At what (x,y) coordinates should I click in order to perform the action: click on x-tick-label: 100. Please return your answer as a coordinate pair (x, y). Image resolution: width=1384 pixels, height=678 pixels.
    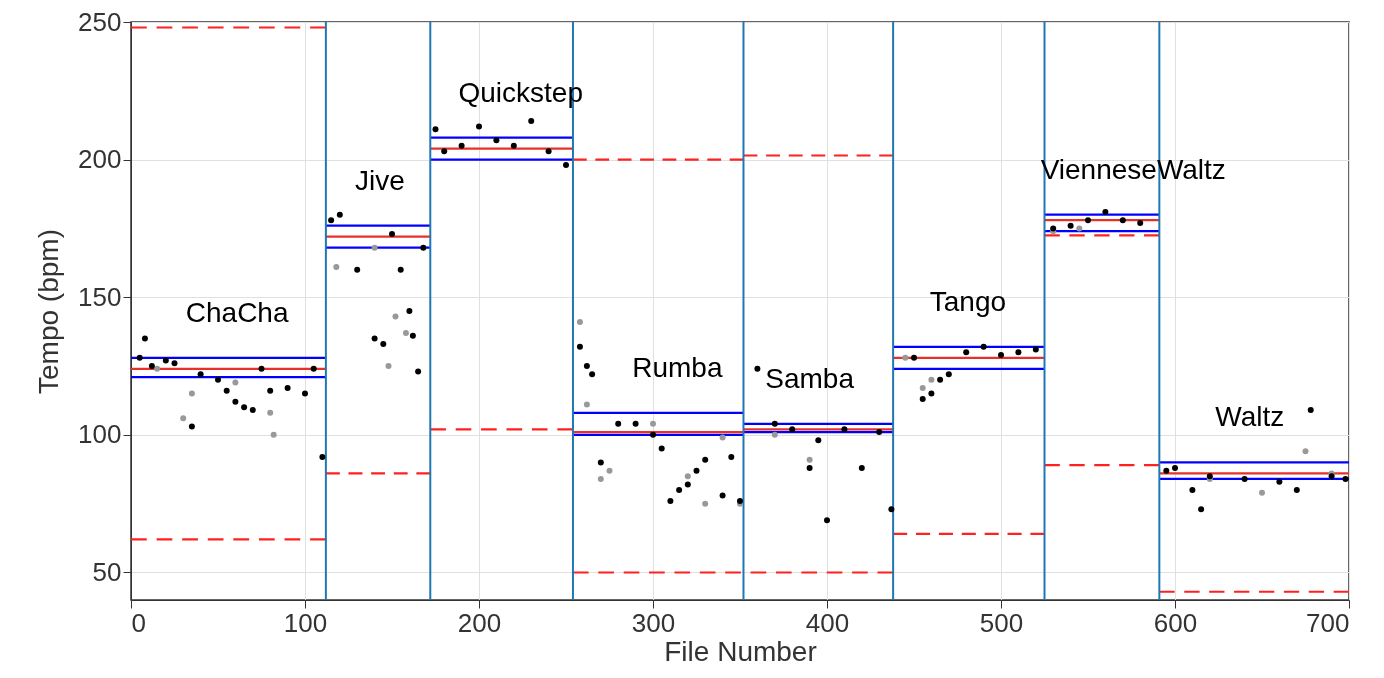
    Looking at the image, I should click on (305, 622).